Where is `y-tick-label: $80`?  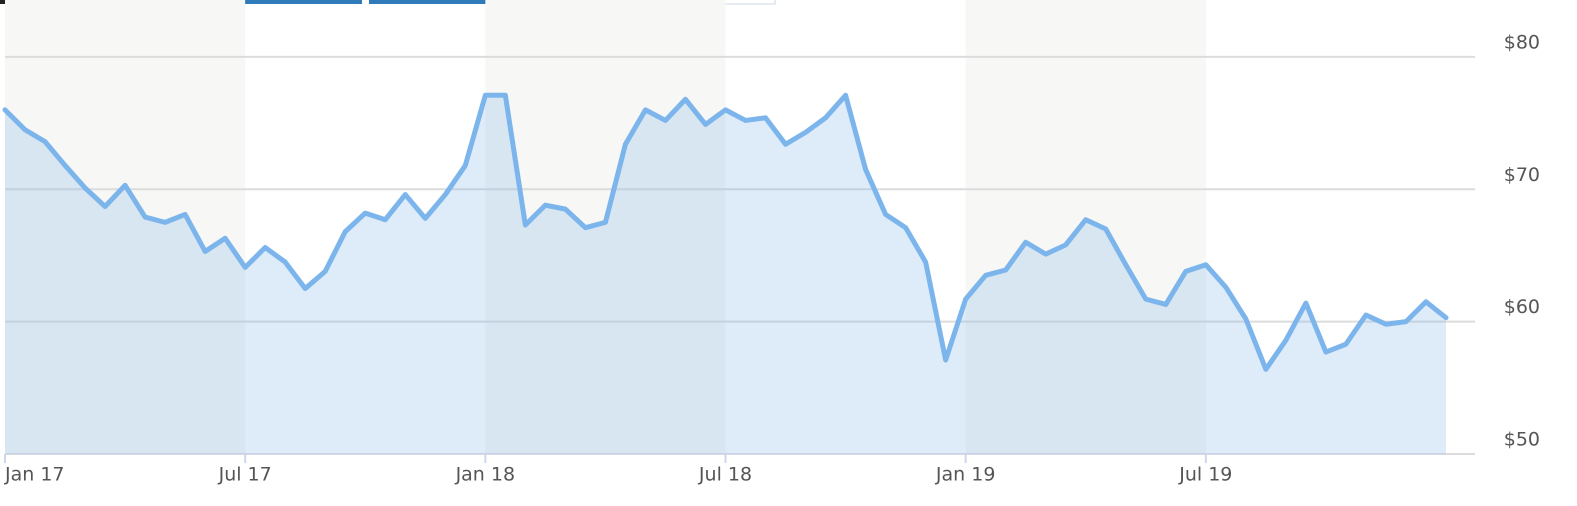
y-tick-label: $80 is located at coordinates (1522, 42).